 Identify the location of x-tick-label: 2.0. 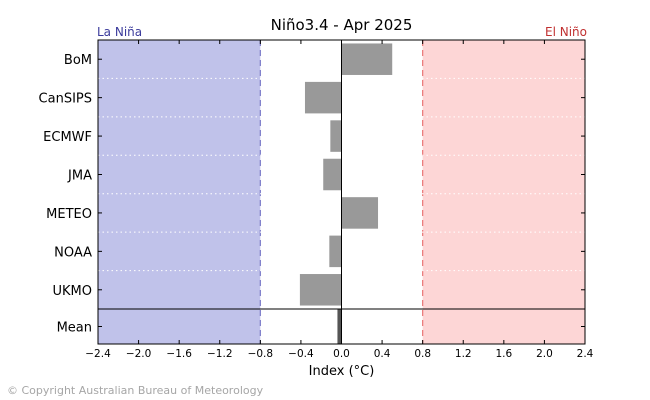
(544, 354).